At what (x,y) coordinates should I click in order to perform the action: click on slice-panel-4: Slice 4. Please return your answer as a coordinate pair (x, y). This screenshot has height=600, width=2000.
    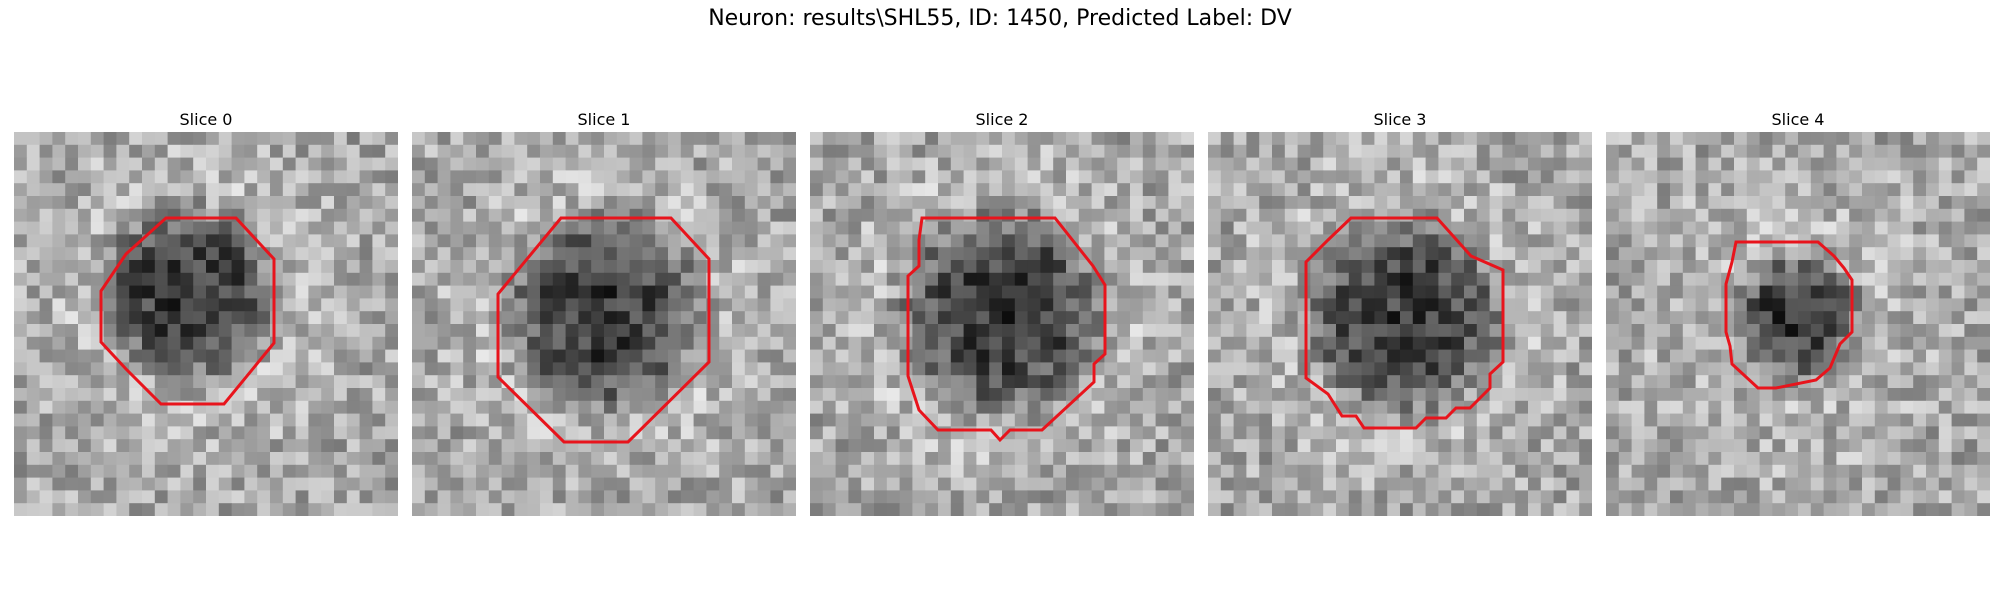
    Looking at the image, I should click on (1798, 312).